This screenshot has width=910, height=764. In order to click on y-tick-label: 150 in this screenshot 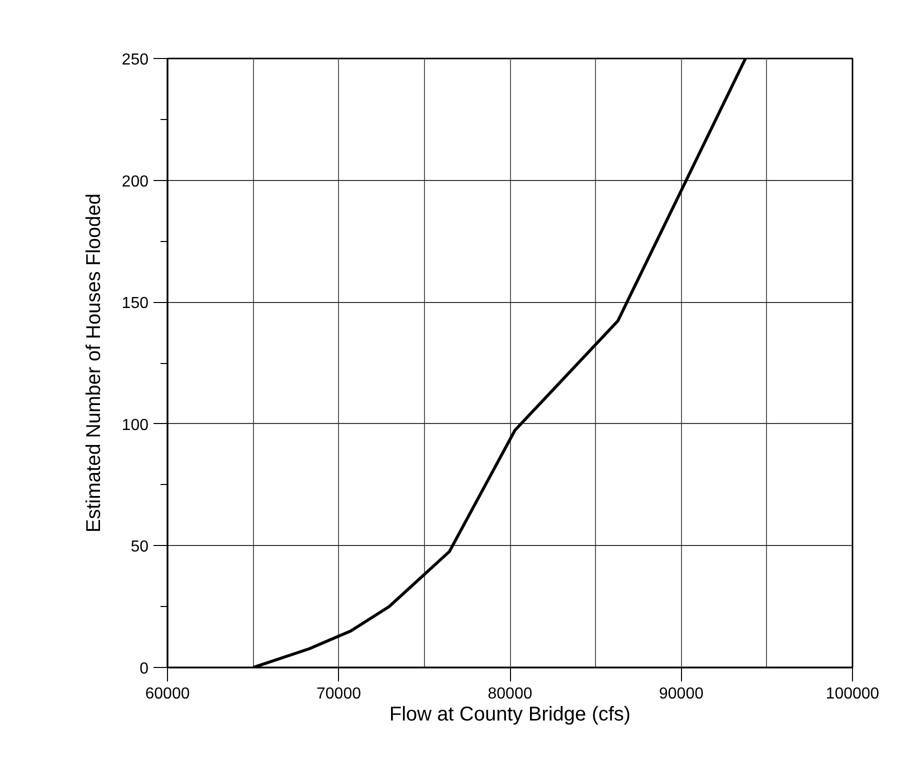, I will do `click(135, 303)`.